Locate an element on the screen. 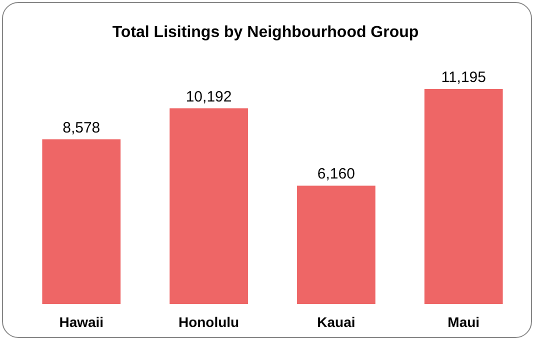 The height and width of the screenshot is (343, 537). x-tick-label: Hawaii is located at coordinates (81, 322).